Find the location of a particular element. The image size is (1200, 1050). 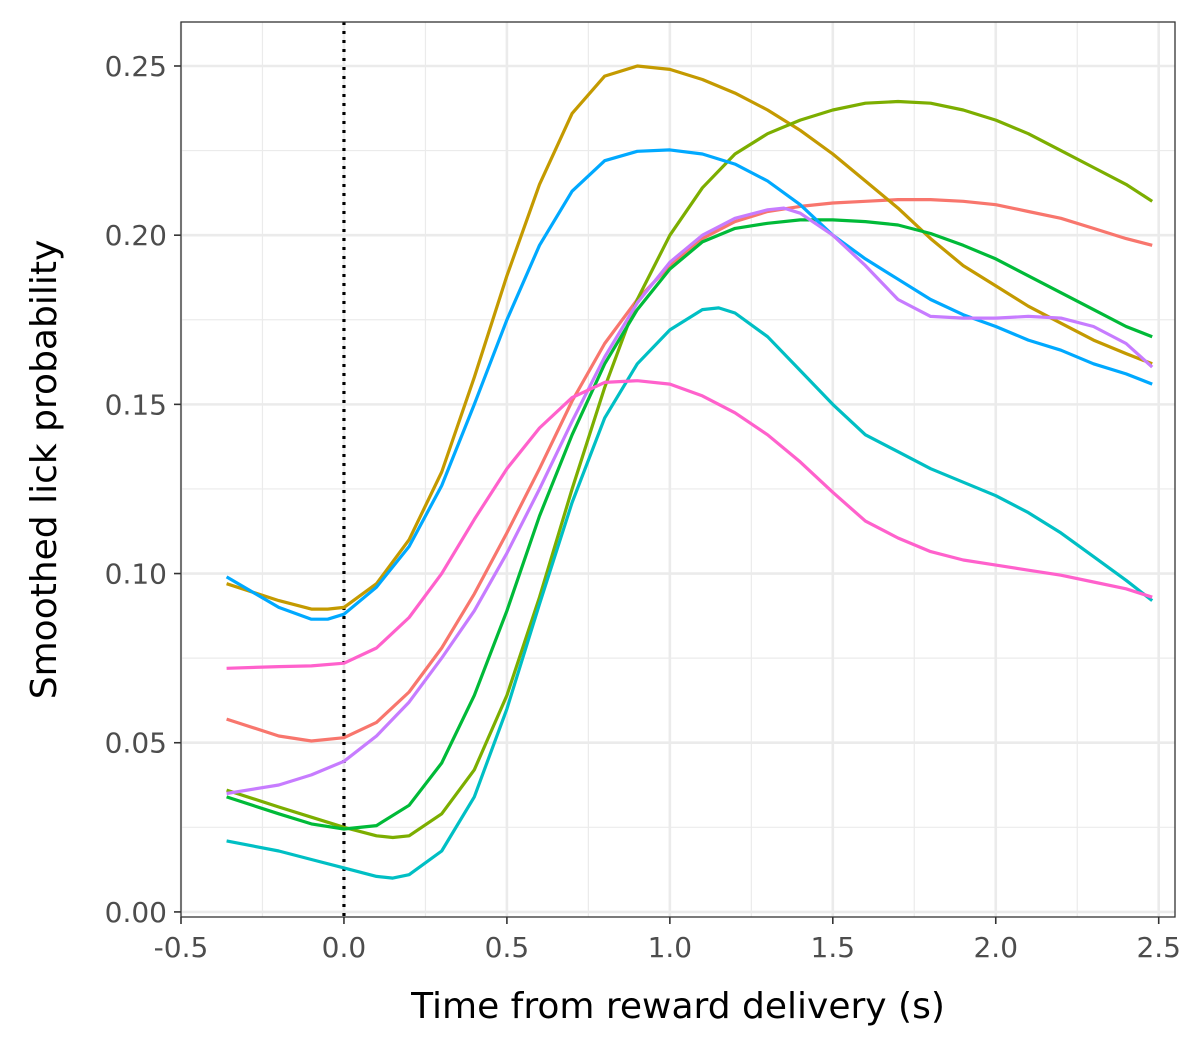

y-tick-label: 0.25 is located at coordinates (136, 66).